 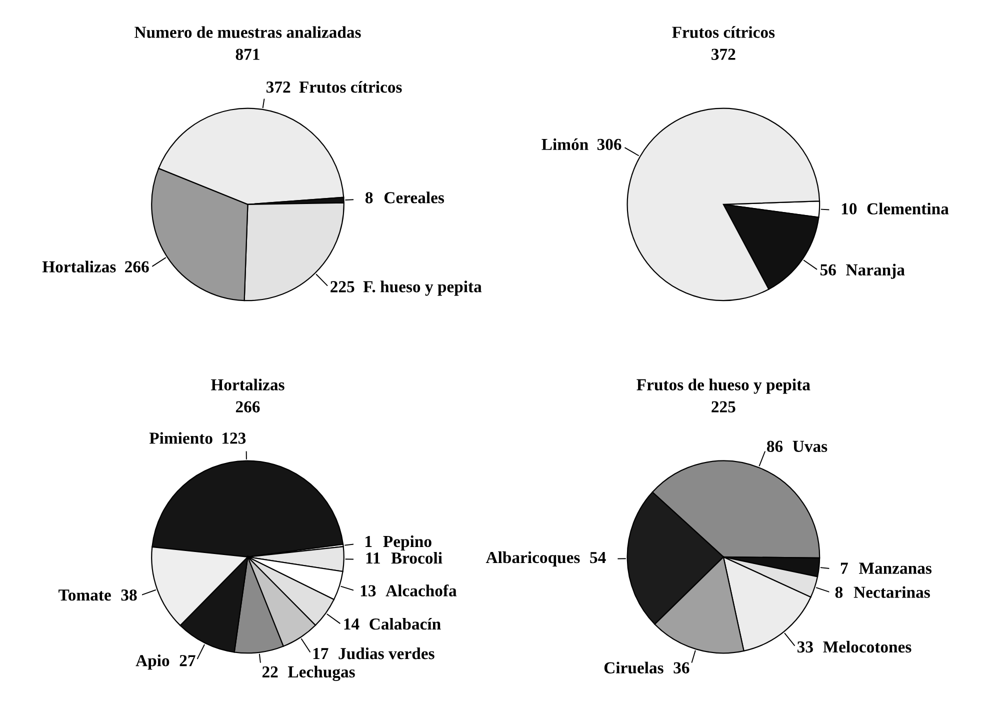 What do you see at coordinates (723, 32) in the screenshot?
I see `chart-title: Frutos cítricos` at bounding box center [723, 32].